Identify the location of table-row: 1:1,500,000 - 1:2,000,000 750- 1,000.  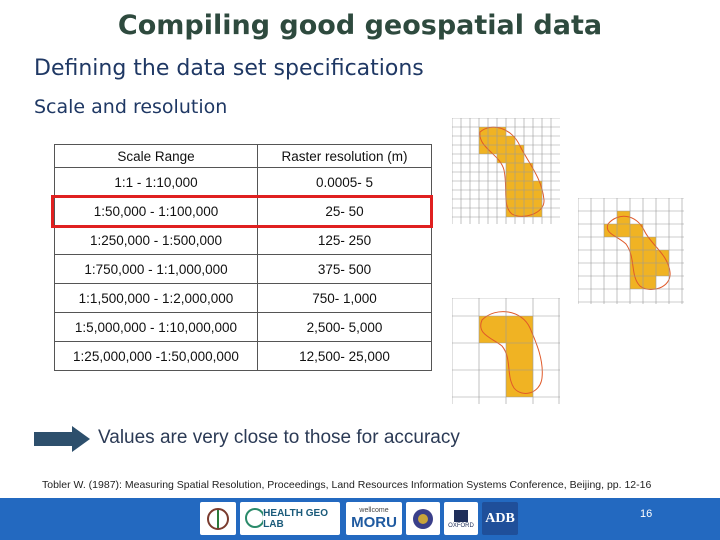
(243, 298).